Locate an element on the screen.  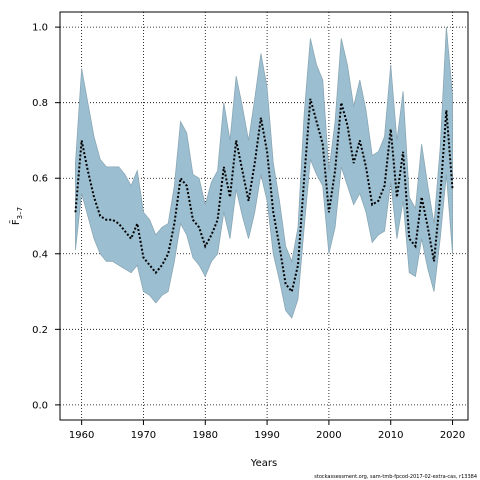
y-axis: 0.0 0.2 0.4 0.6 0.8 1.0 is located at coordinates (46, 217).